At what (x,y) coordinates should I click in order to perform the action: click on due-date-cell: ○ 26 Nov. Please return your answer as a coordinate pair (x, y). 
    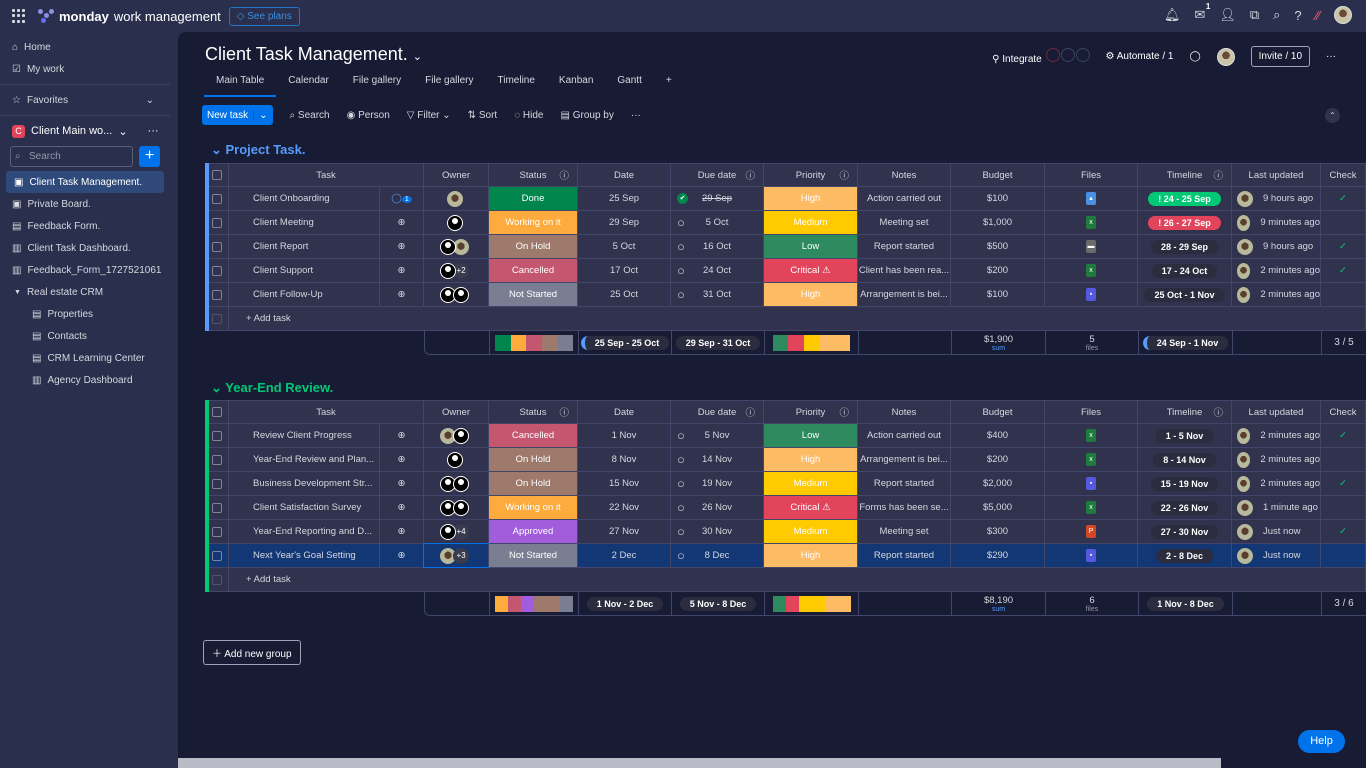
    Looking at the image, I should click on (717, 507).